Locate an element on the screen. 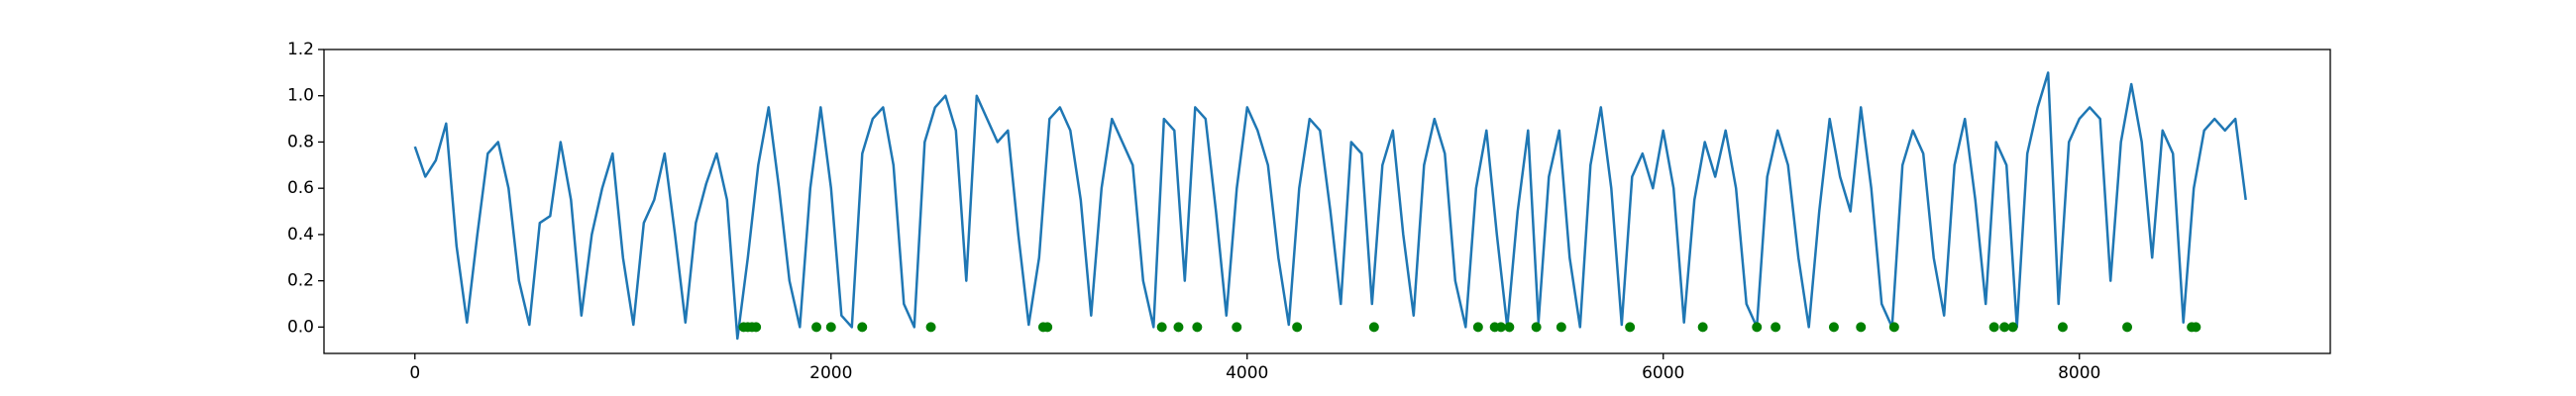 This screenshot has height=396, width=2576. y-tick-label: 0.8 is located at coordinates (300, 141).